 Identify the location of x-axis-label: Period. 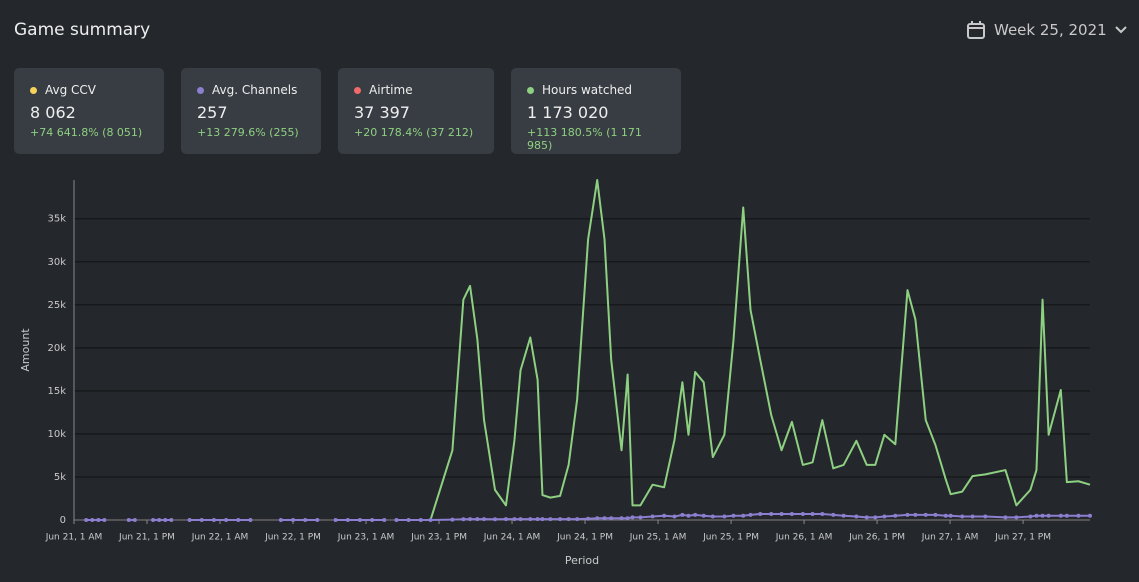
(582, 560).